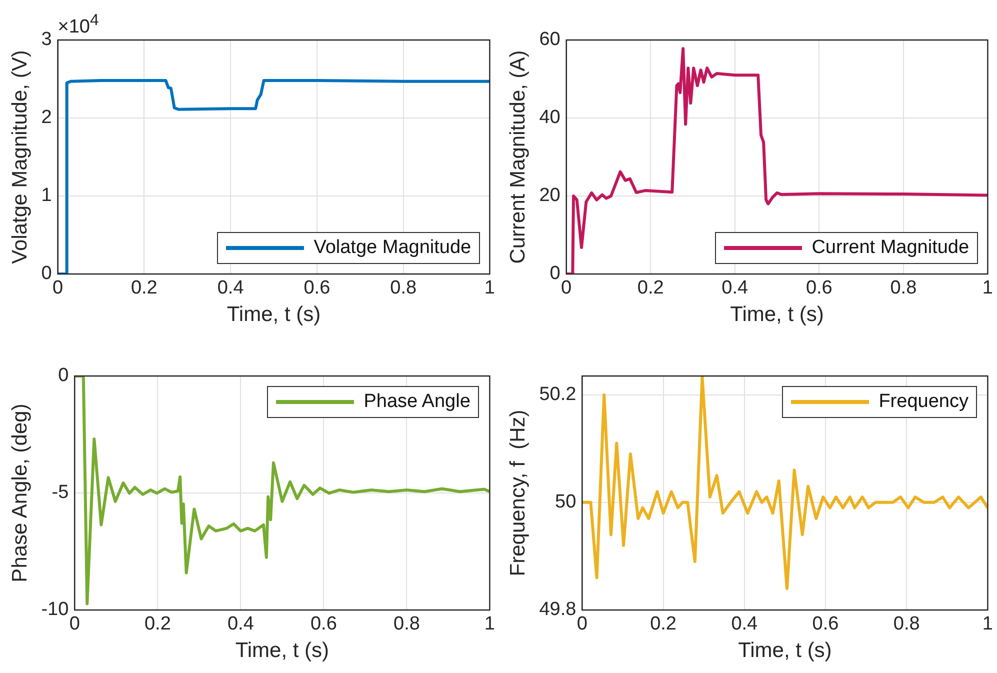  What do you see at coordinates (518, 157) in the screenshot?
I see `y-axis-title: Current Magnitude, (A)` at bounding box center [518, 157].